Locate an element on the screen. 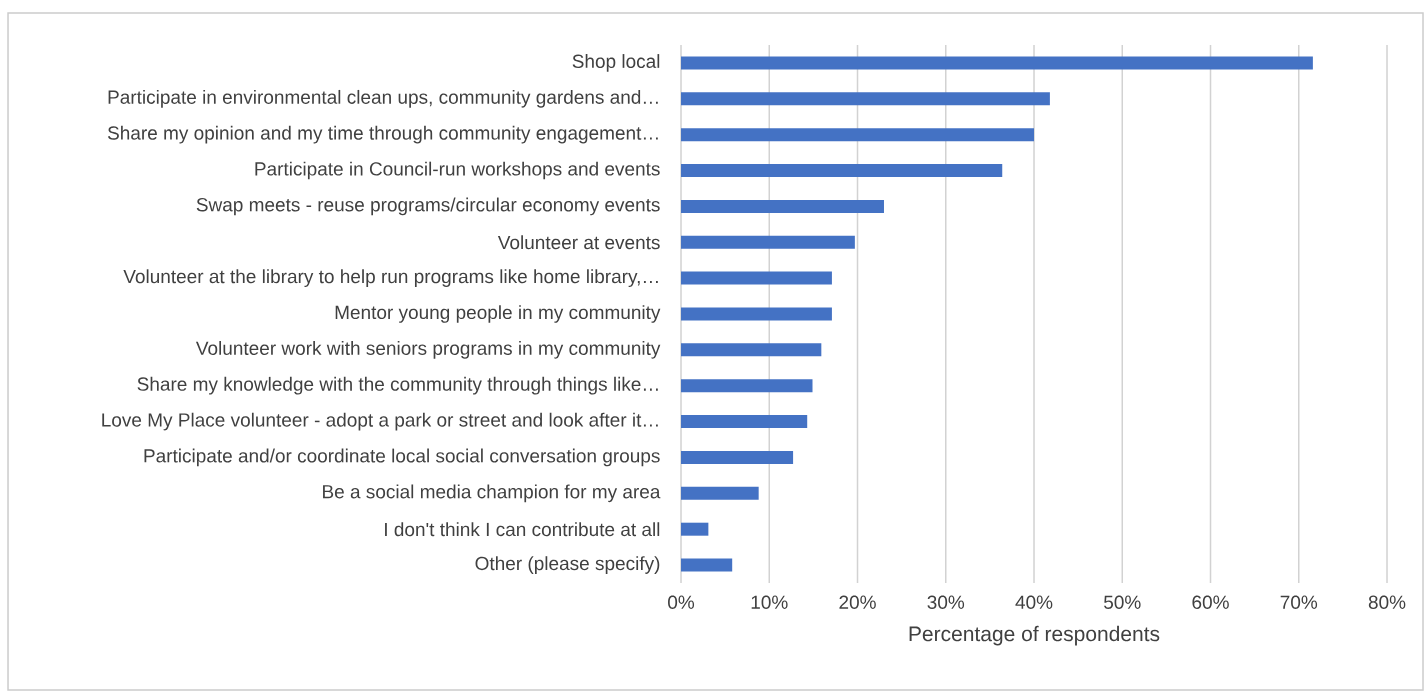 The image size is (1426, 695). x-tick-label: 40% is located at coordinates (1034, 602).